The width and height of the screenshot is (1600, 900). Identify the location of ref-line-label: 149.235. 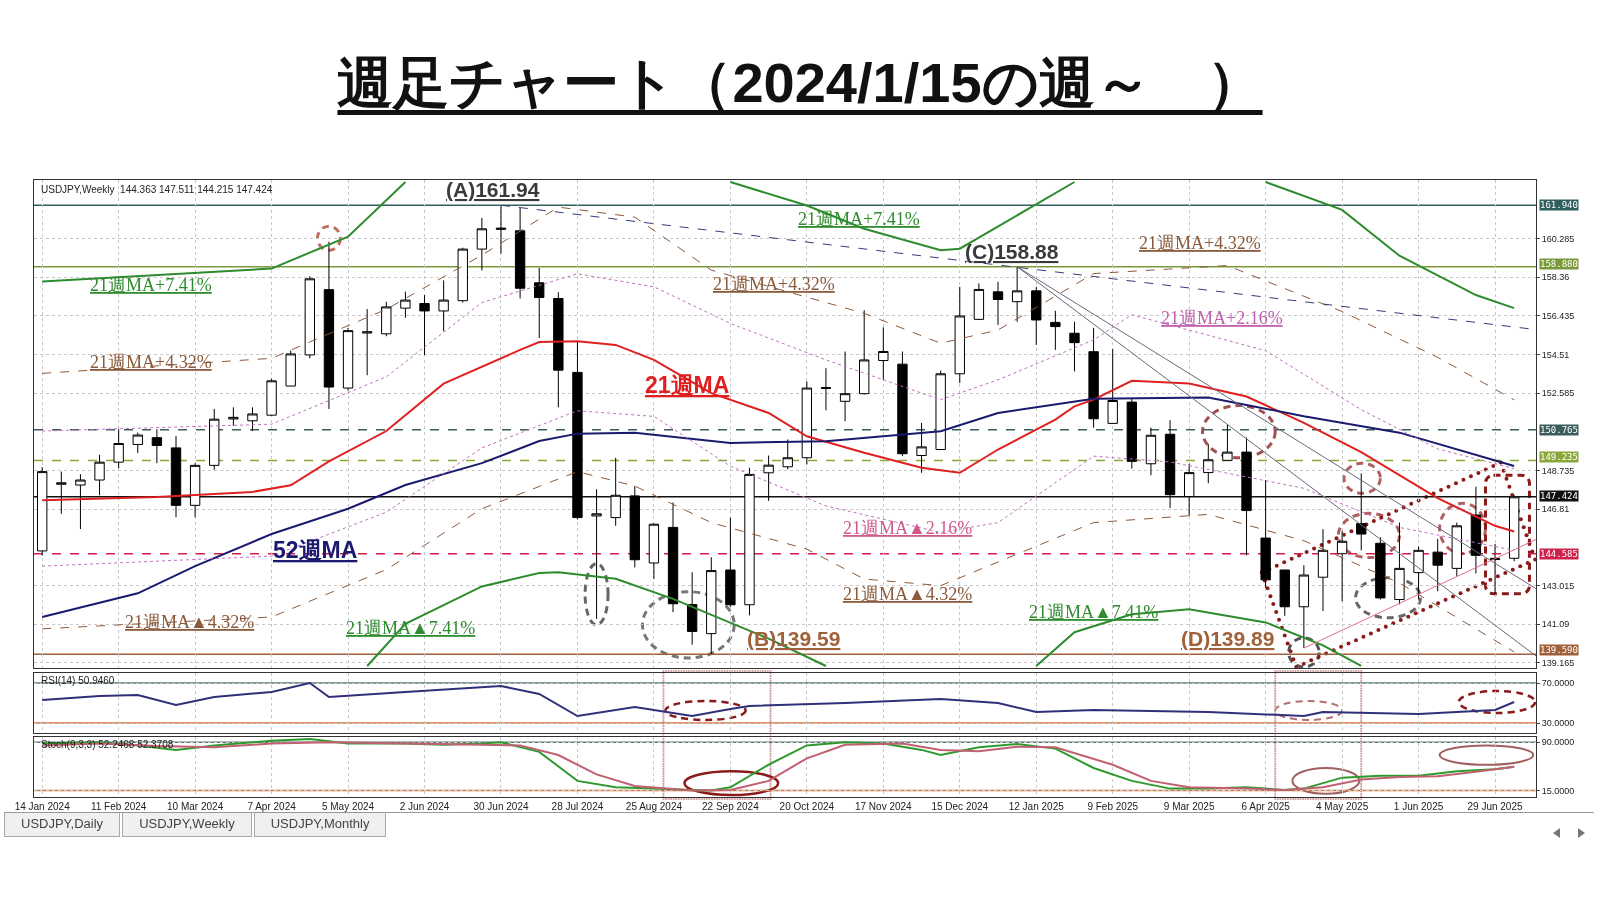
(1559, 457).